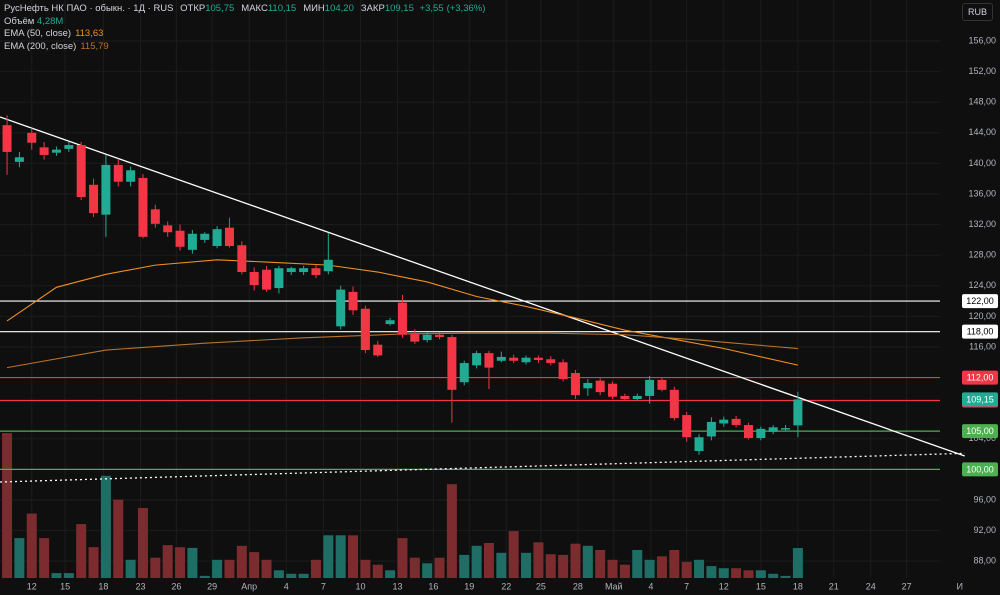 This screenshot has width=1000, height=595. Describe the element at coordinates (32, 586) in the screenshot. I see `x-tick-label: 12` at that location.